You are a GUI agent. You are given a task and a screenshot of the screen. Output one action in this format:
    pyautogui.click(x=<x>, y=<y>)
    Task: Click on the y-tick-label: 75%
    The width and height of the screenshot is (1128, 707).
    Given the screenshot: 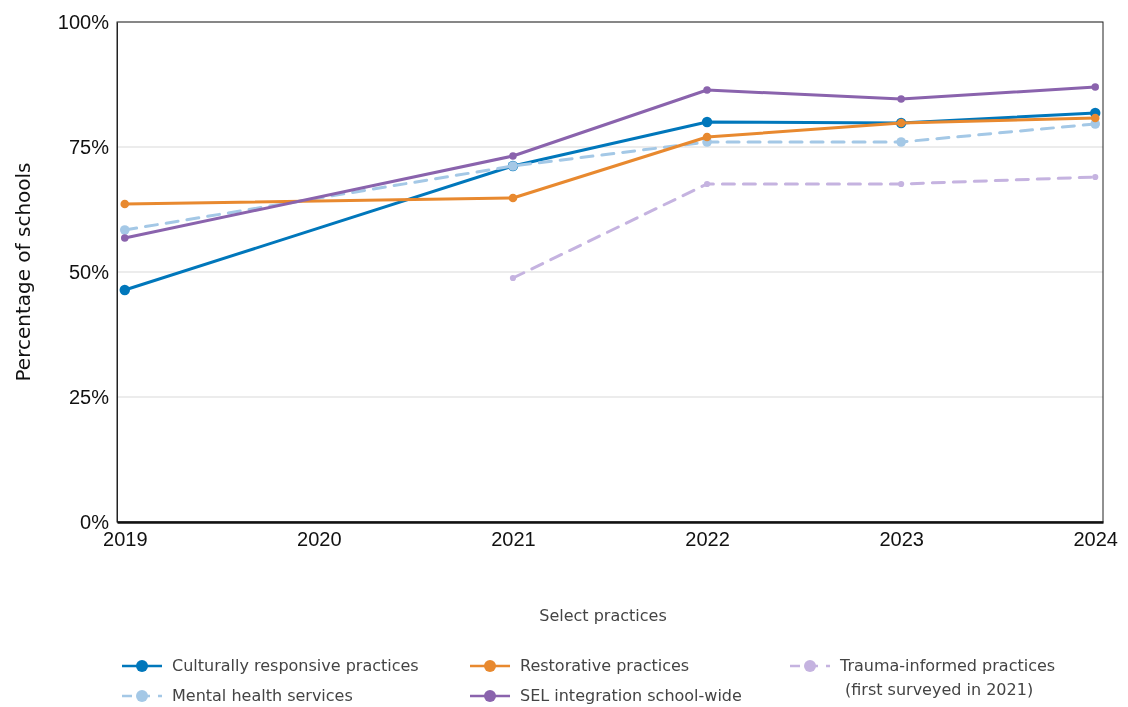 What is the action you would take?
    pyautogui.click(x=89, y=146)
    